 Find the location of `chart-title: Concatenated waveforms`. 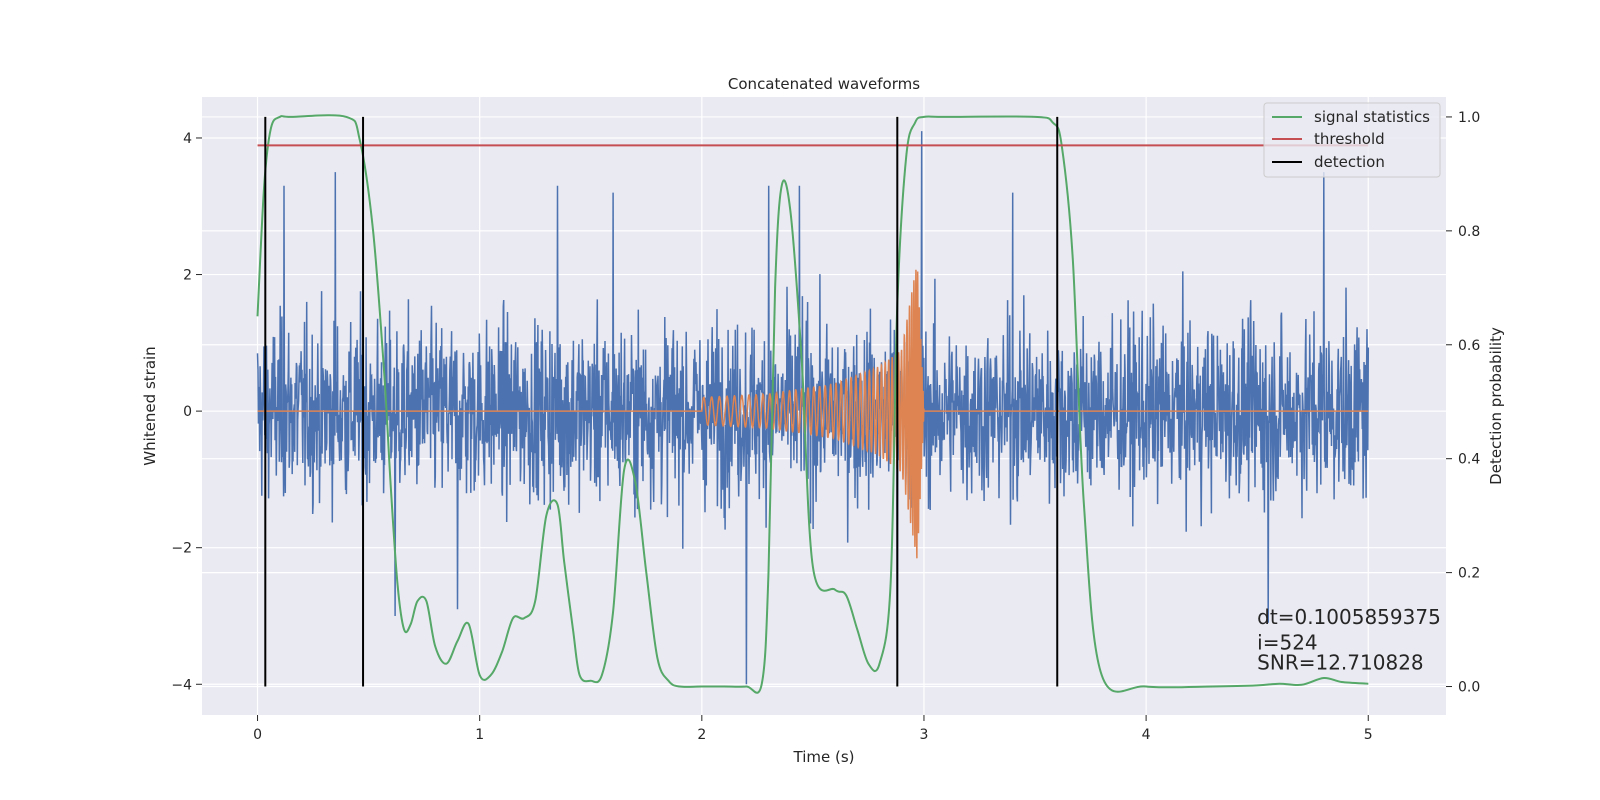

chart-title: Concatenated waveforms is located at coordinates (824, 84).